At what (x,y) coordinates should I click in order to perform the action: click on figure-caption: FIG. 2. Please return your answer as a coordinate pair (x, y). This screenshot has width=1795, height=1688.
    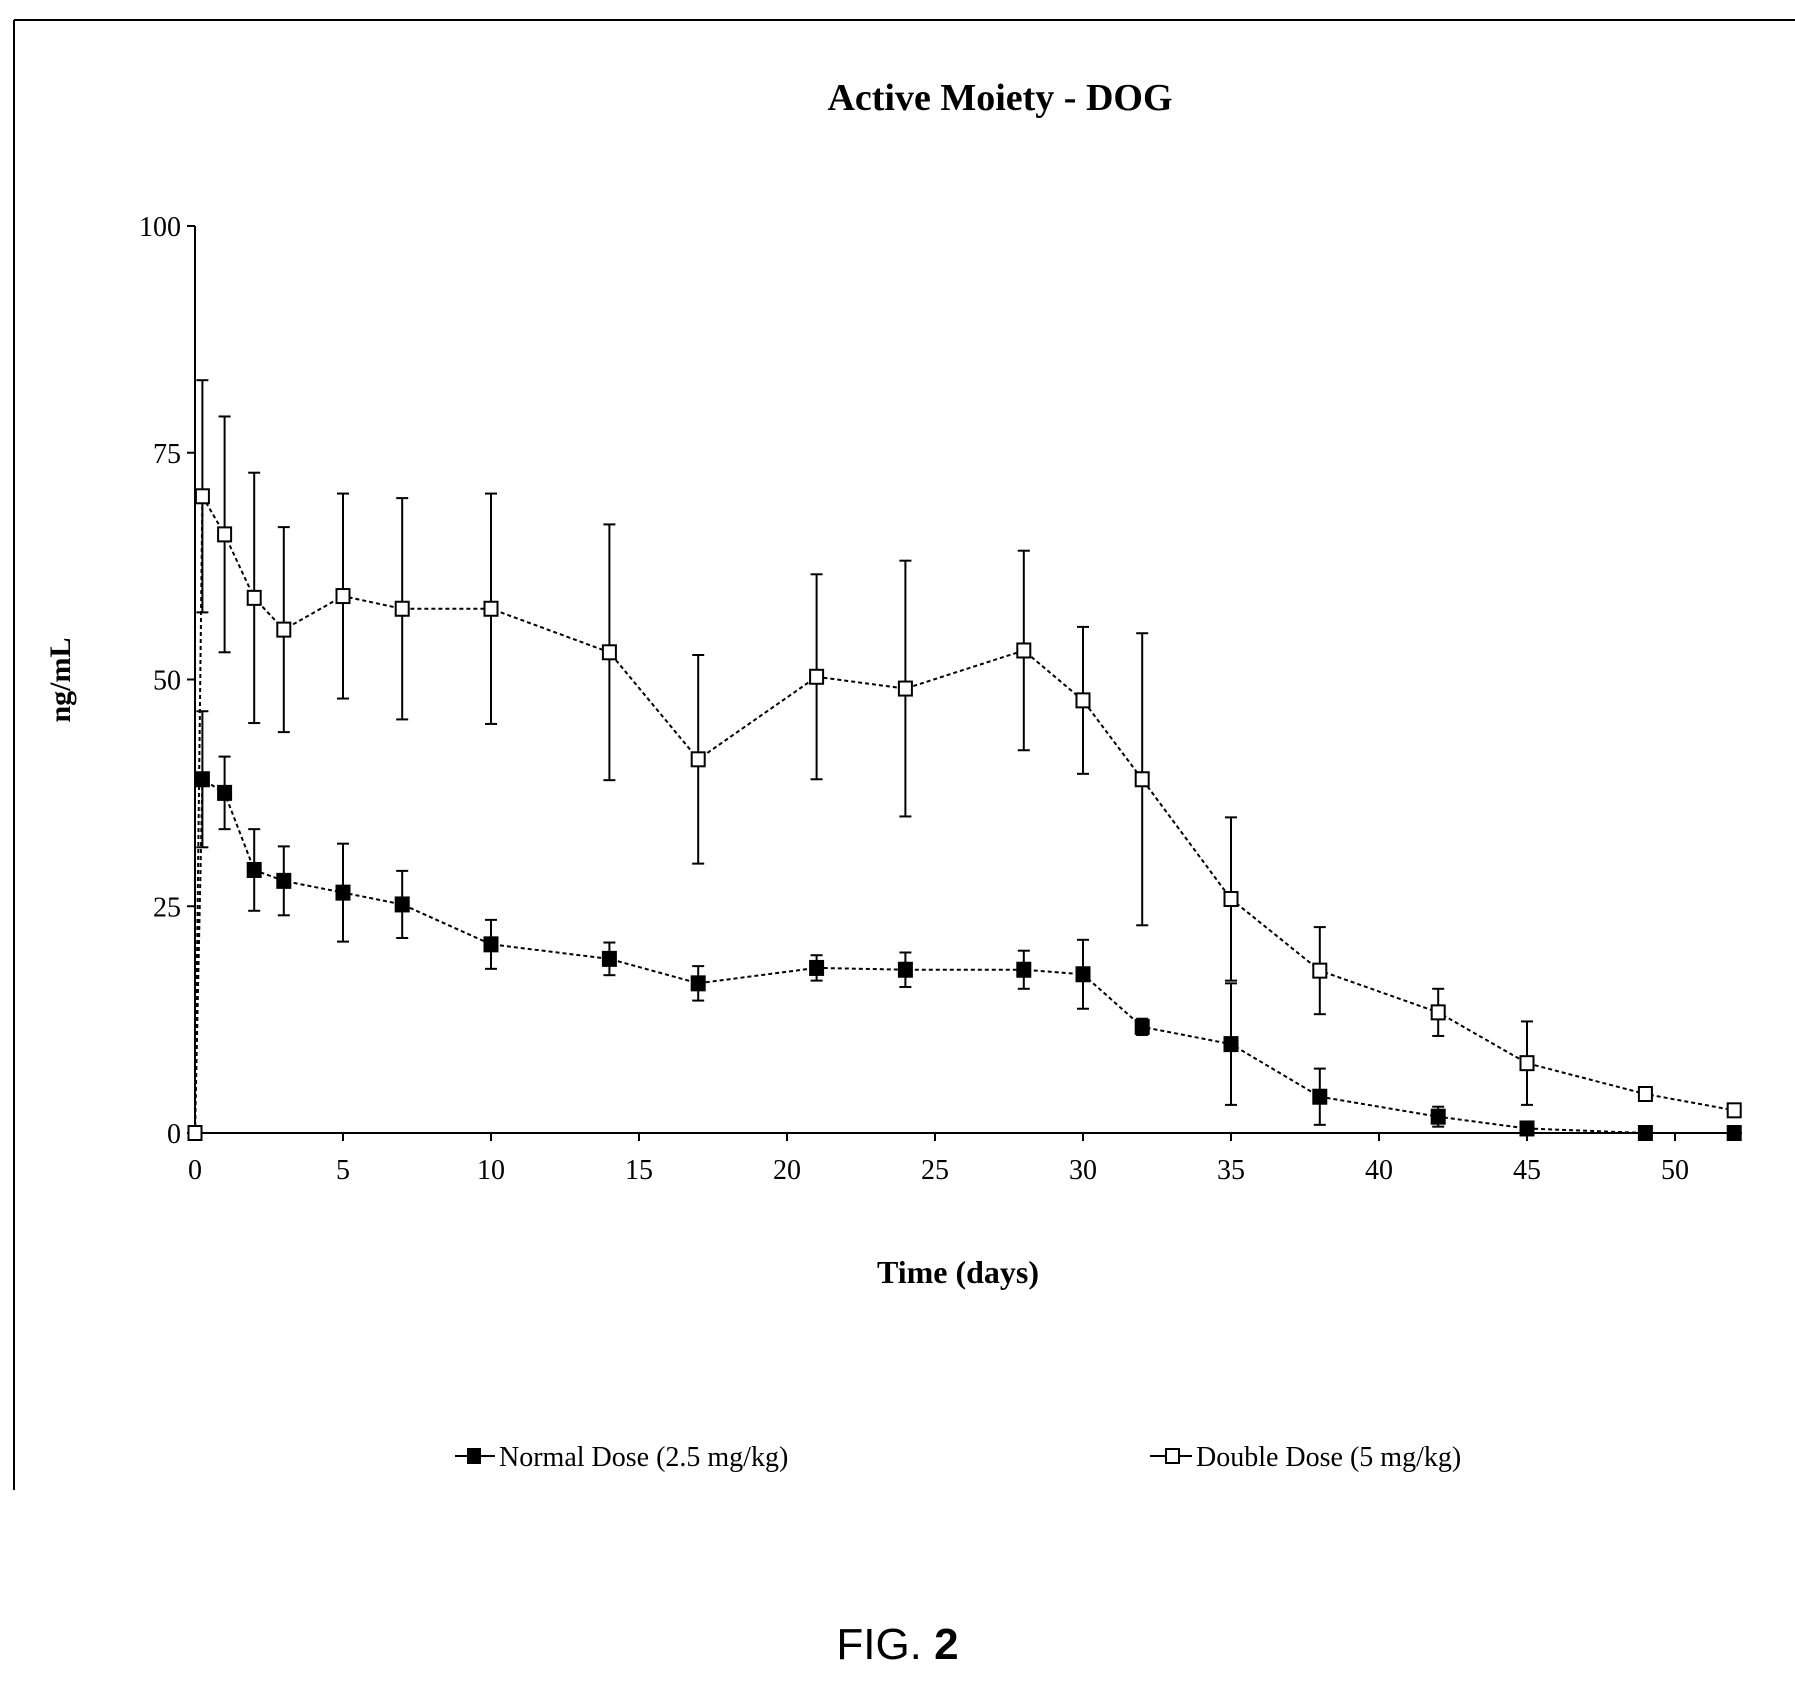
    Looking at the image, I should click on (897, 1645).